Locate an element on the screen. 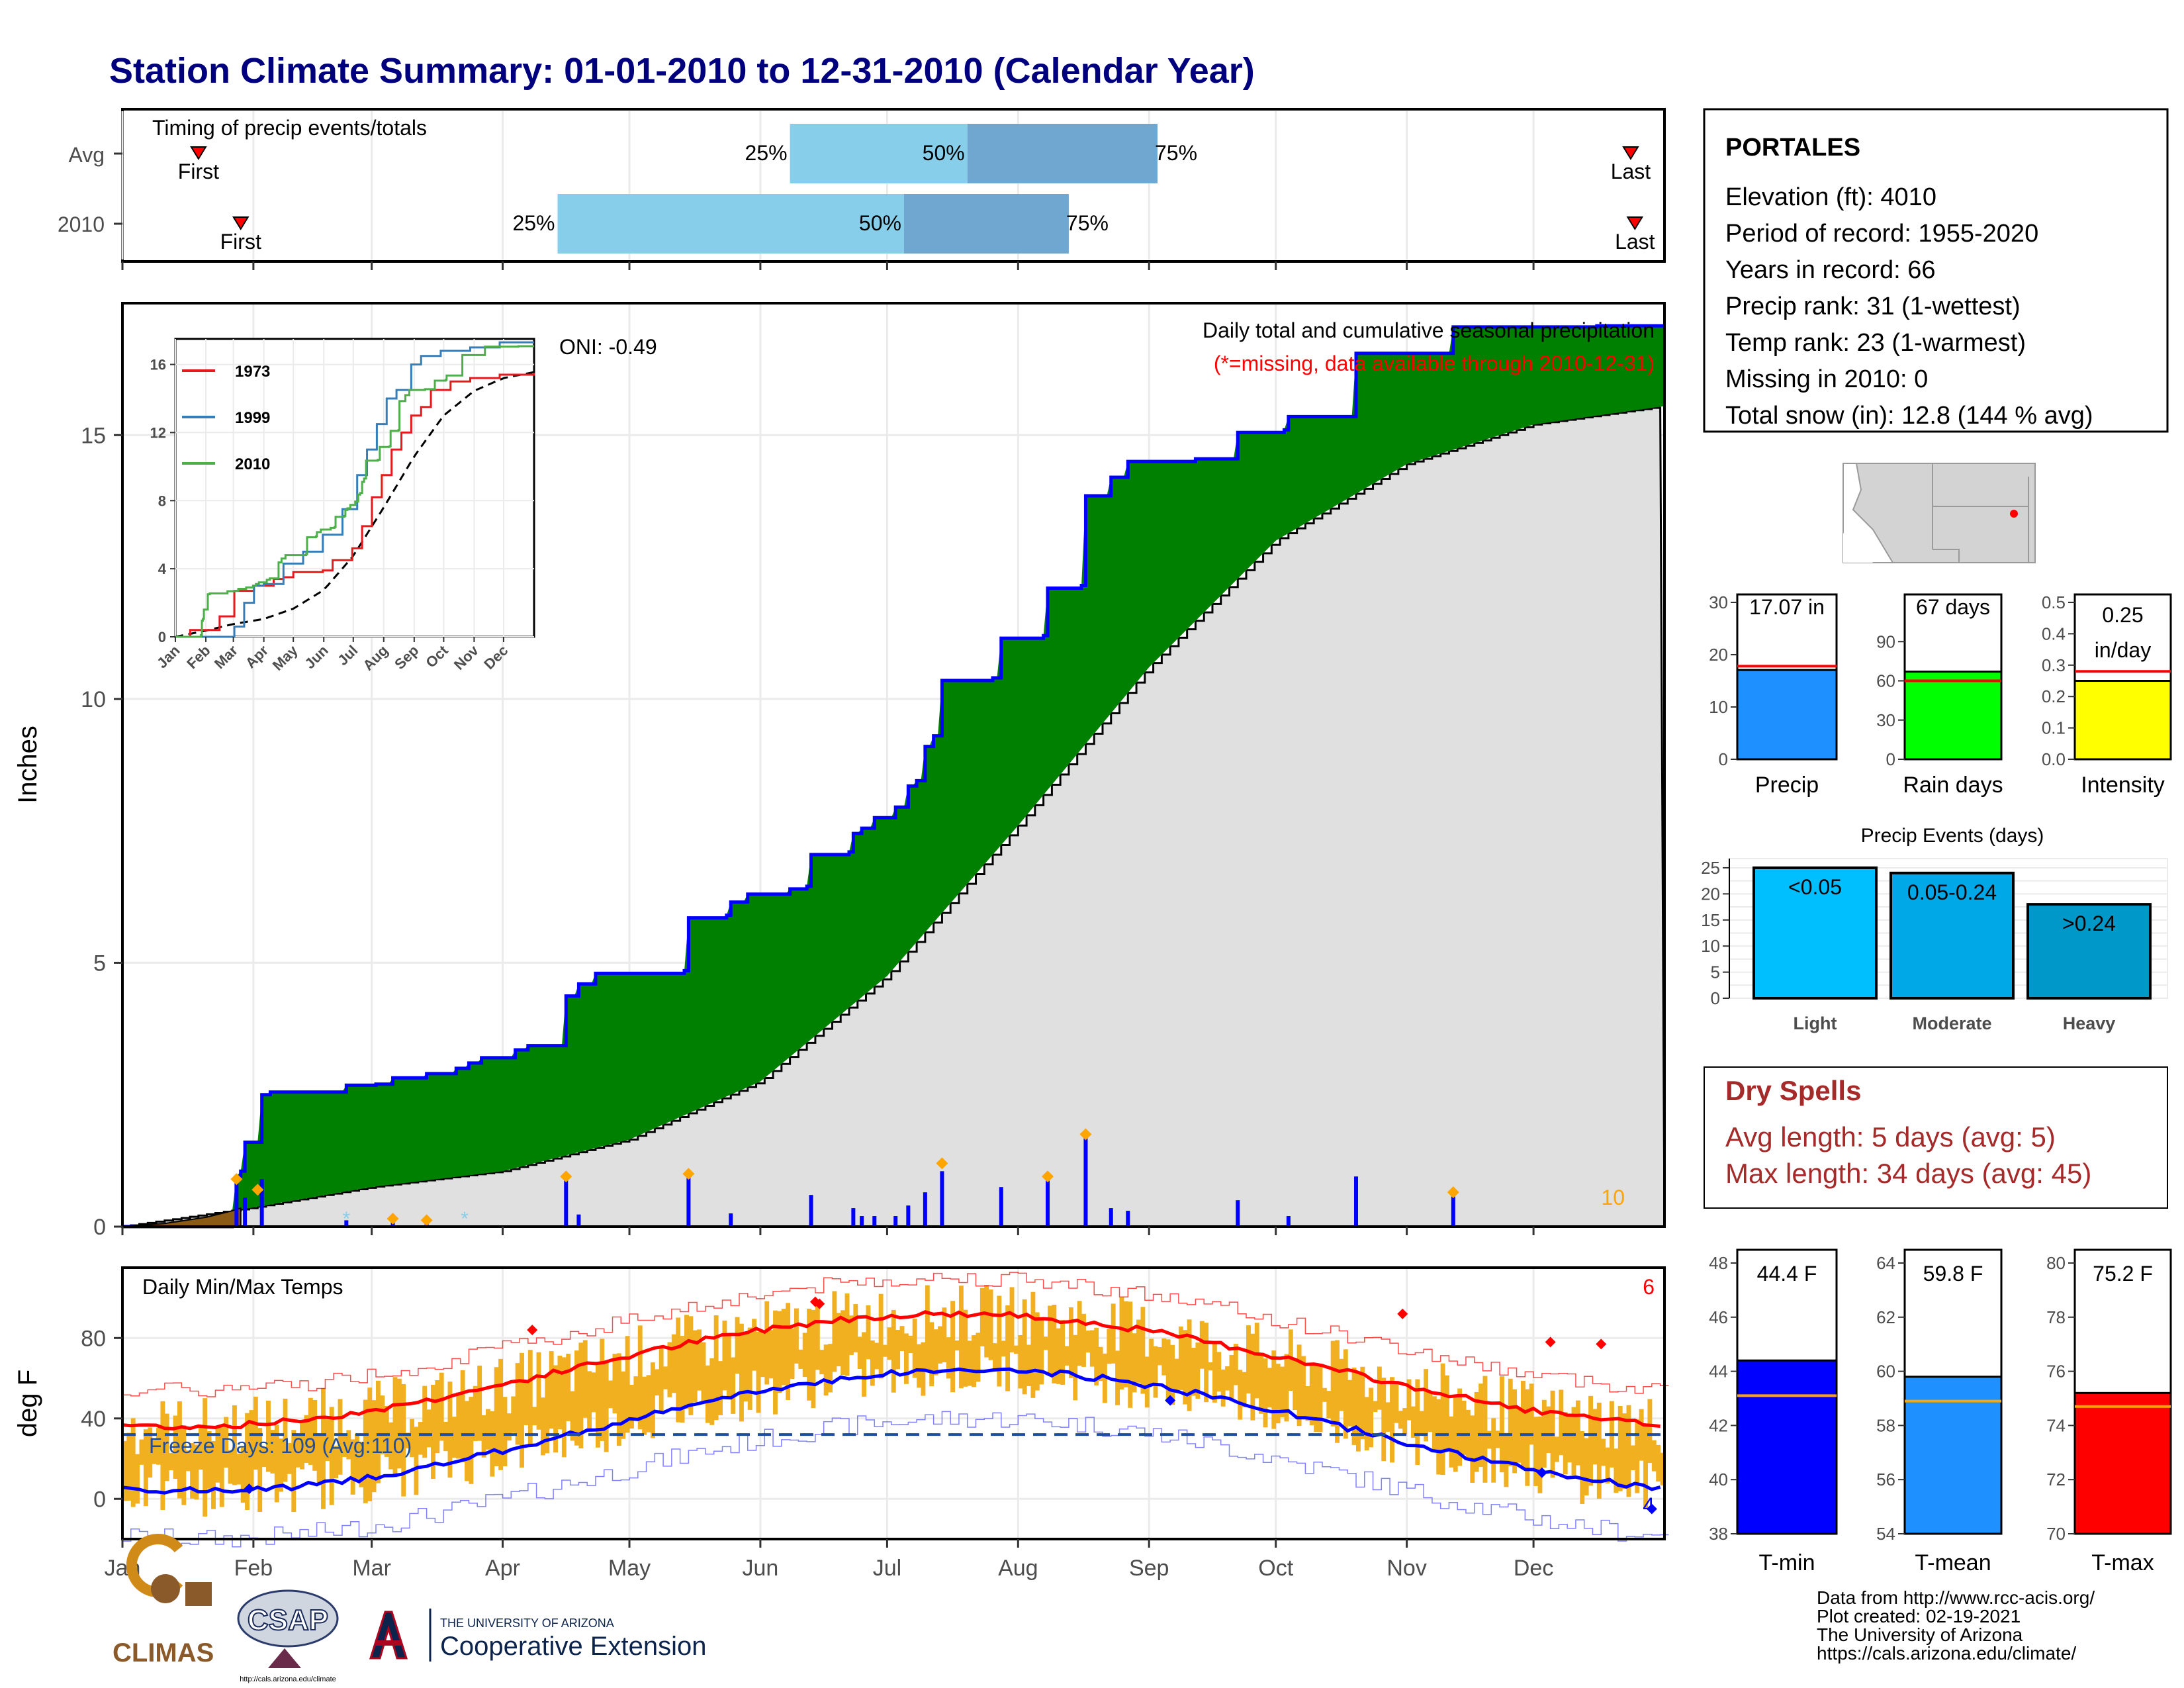 The height and width of the screenshot is (1688, 2184). temp-bar-value-label: 44.4 F is located at coordinates (1787, 1274).